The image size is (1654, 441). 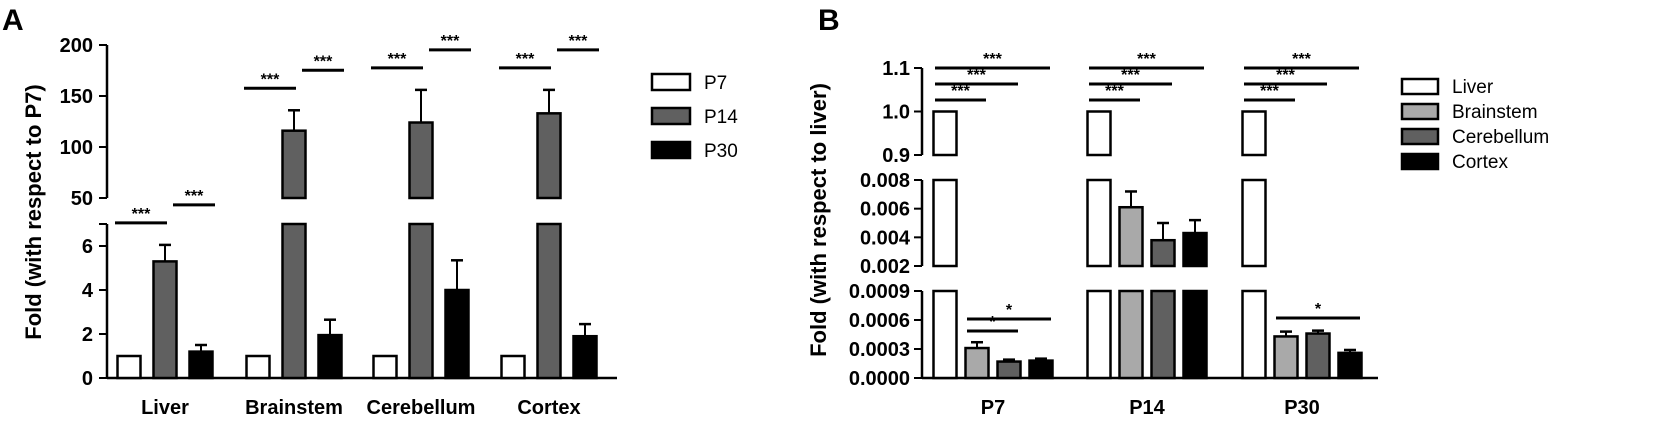 What do you see at coordinates (1318, 309) in the screenshot?
I see `b-sig-p30-brainstem-cortex-label: *` at bounding box center [1318, 309].